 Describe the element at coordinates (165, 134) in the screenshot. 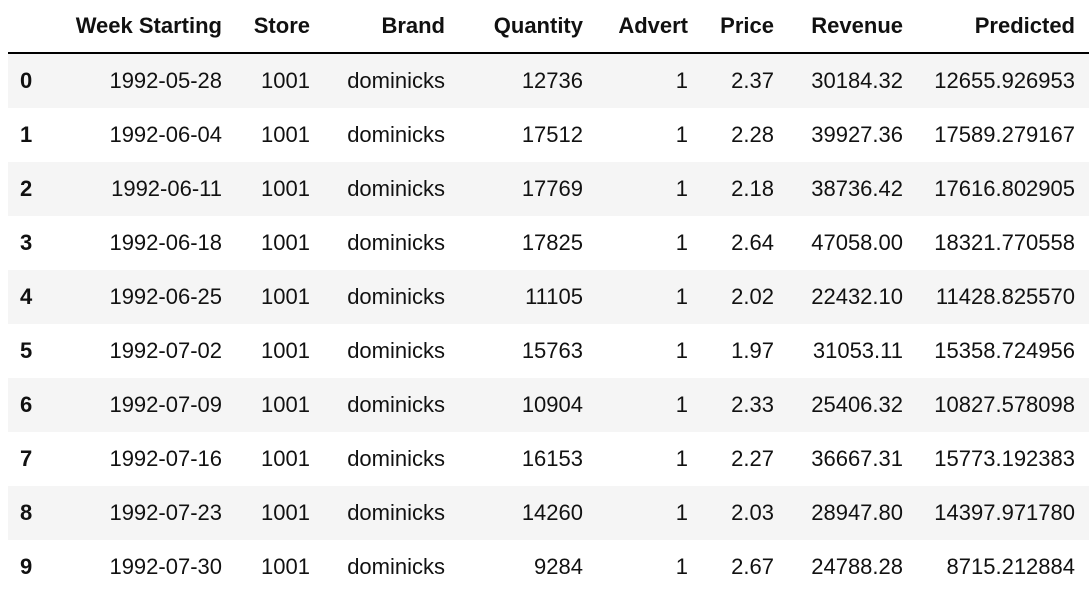

I see `cell-week-starting: 1992-06-04` at that location.